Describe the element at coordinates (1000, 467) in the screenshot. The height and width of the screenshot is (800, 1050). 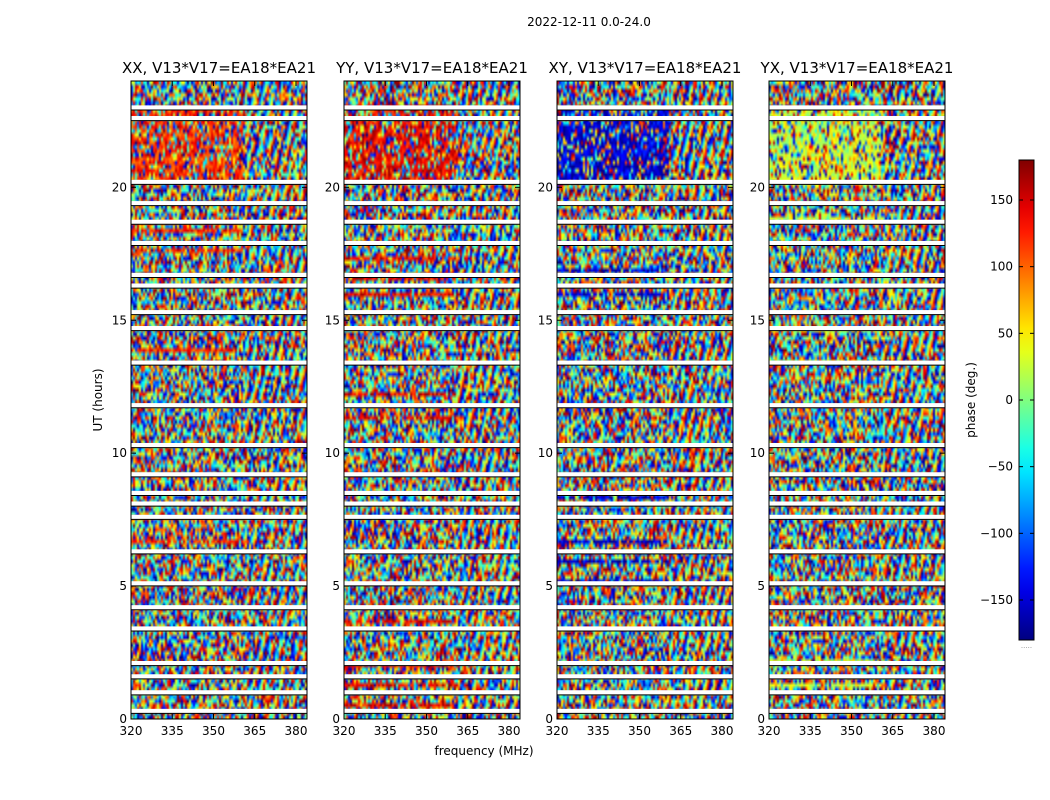
I see `colorbar-tick-label: −50` at that location.